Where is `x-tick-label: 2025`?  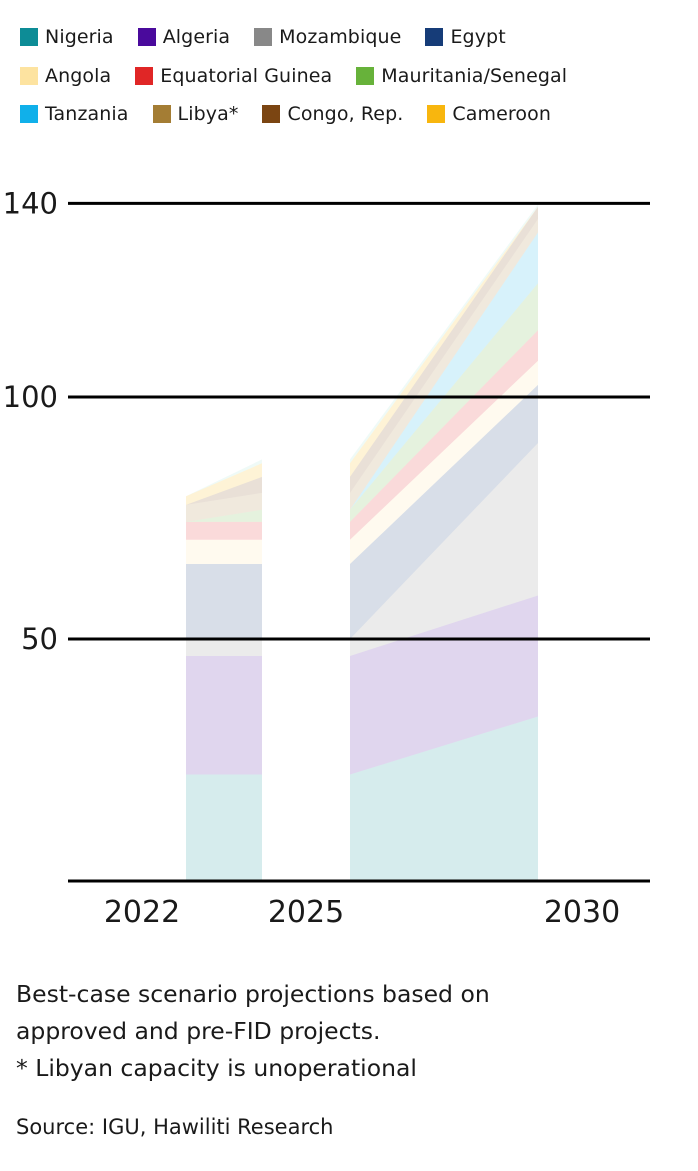 x-tick-label: 2025 is located at coordinates (306, 912).